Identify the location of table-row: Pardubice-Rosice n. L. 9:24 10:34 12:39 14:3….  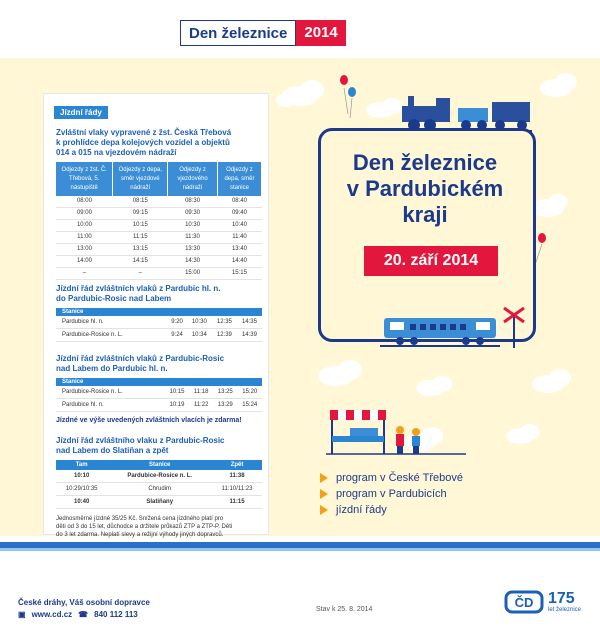
(159, 335).